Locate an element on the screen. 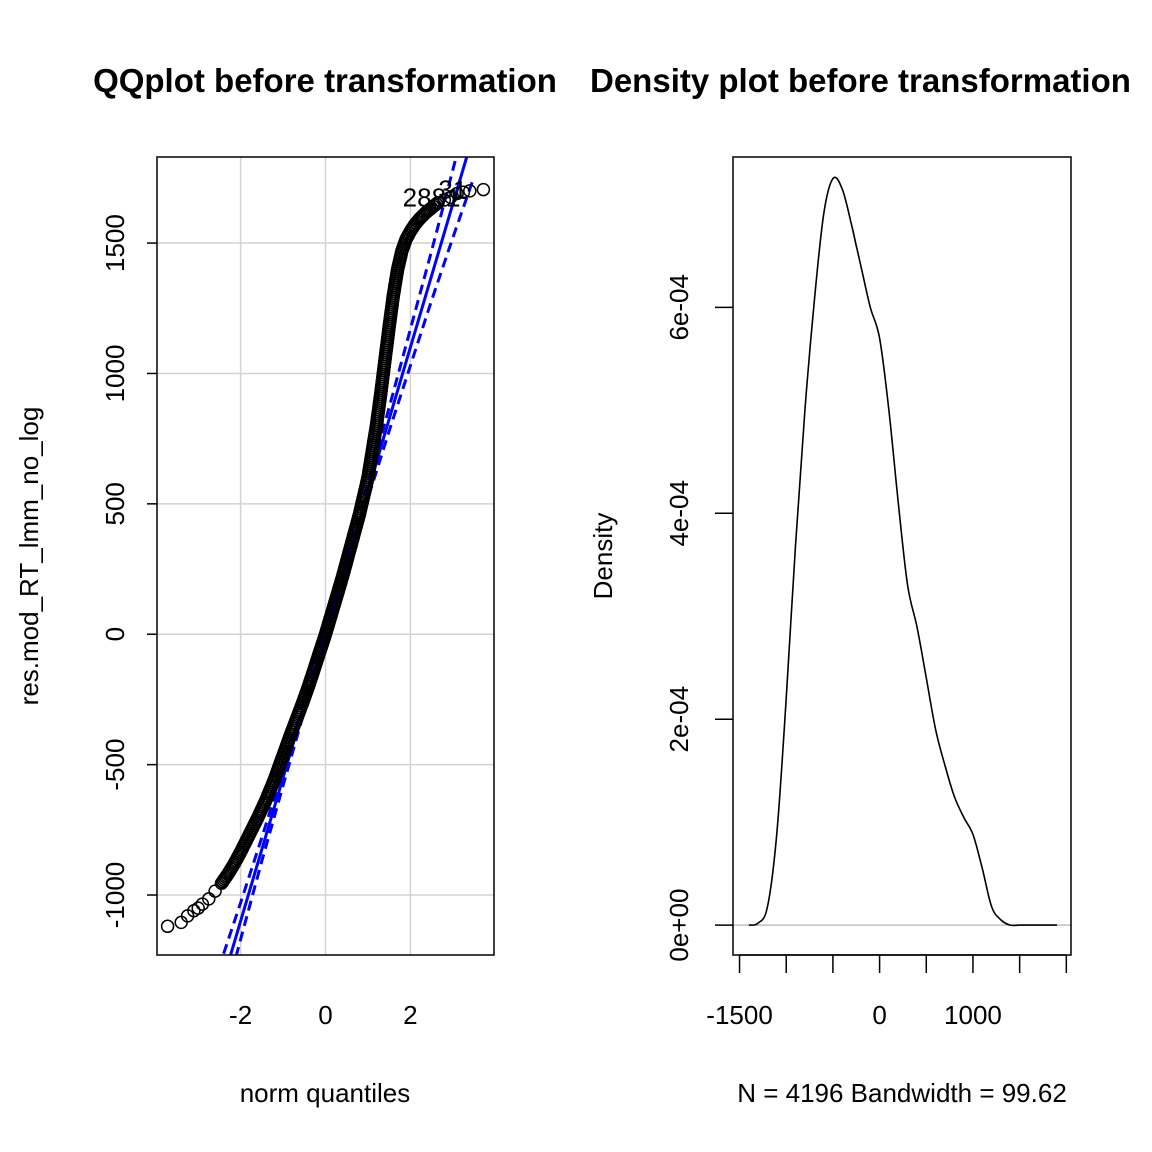 Image resolution: width=1152 pixels, height=1152 pixels. qq-point-label: 31 is located at coordinates (452, 190).